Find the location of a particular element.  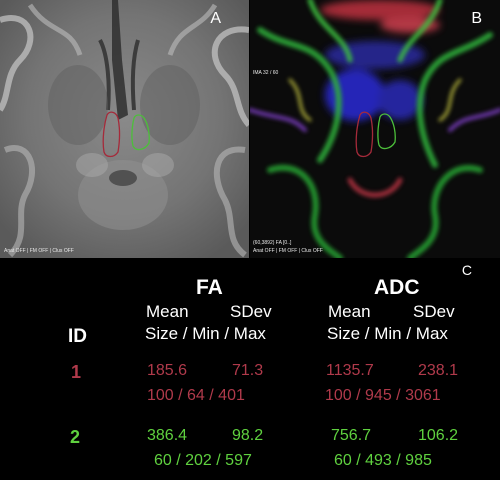

row-2-id: 2 is located at coordinates (75, 437).